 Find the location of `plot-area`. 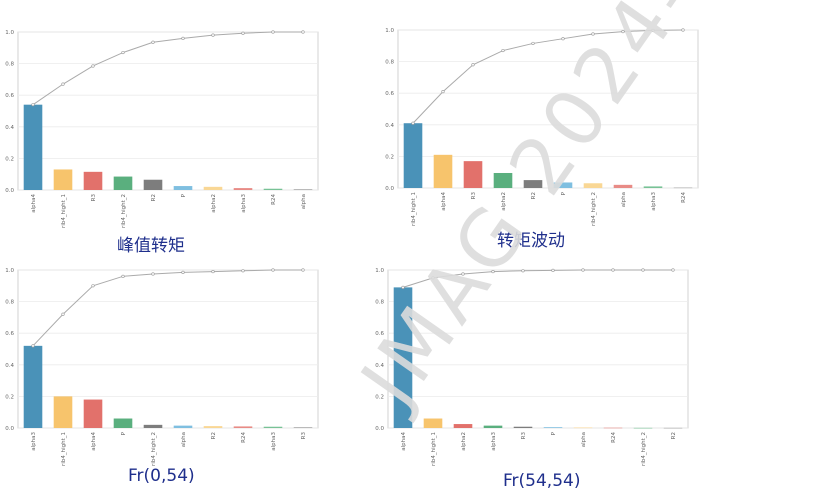

plot-area is located at coordinates (168, 111).